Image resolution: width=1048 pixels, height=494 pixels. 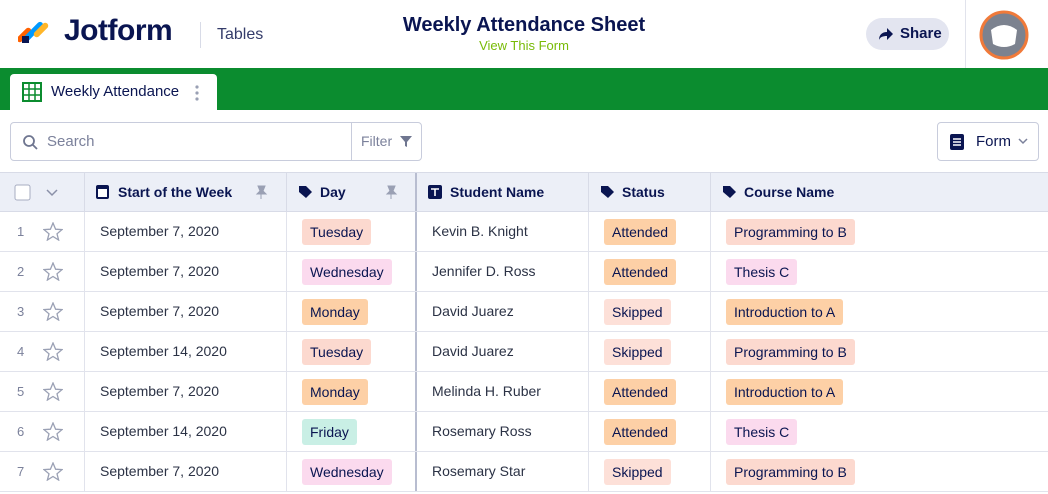 What do you see at coordinates (650, 192) in the screenshot?
I see `column-header: Status` at bounding box center [650, 192].